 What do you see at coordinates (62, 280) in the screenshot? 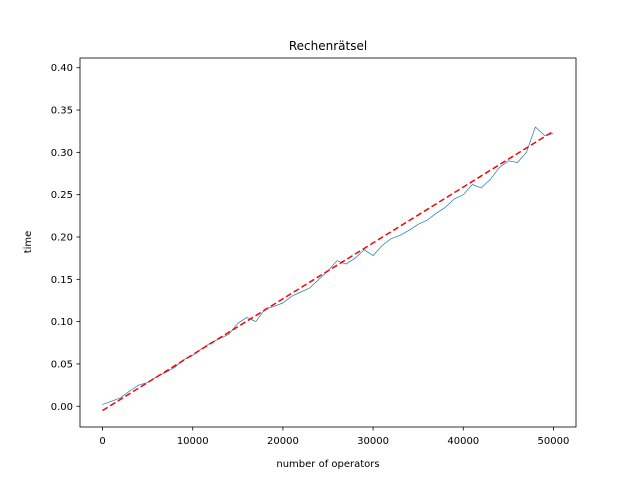
I see `y-tick-label: 0.15` at bounding box center [62, 280].